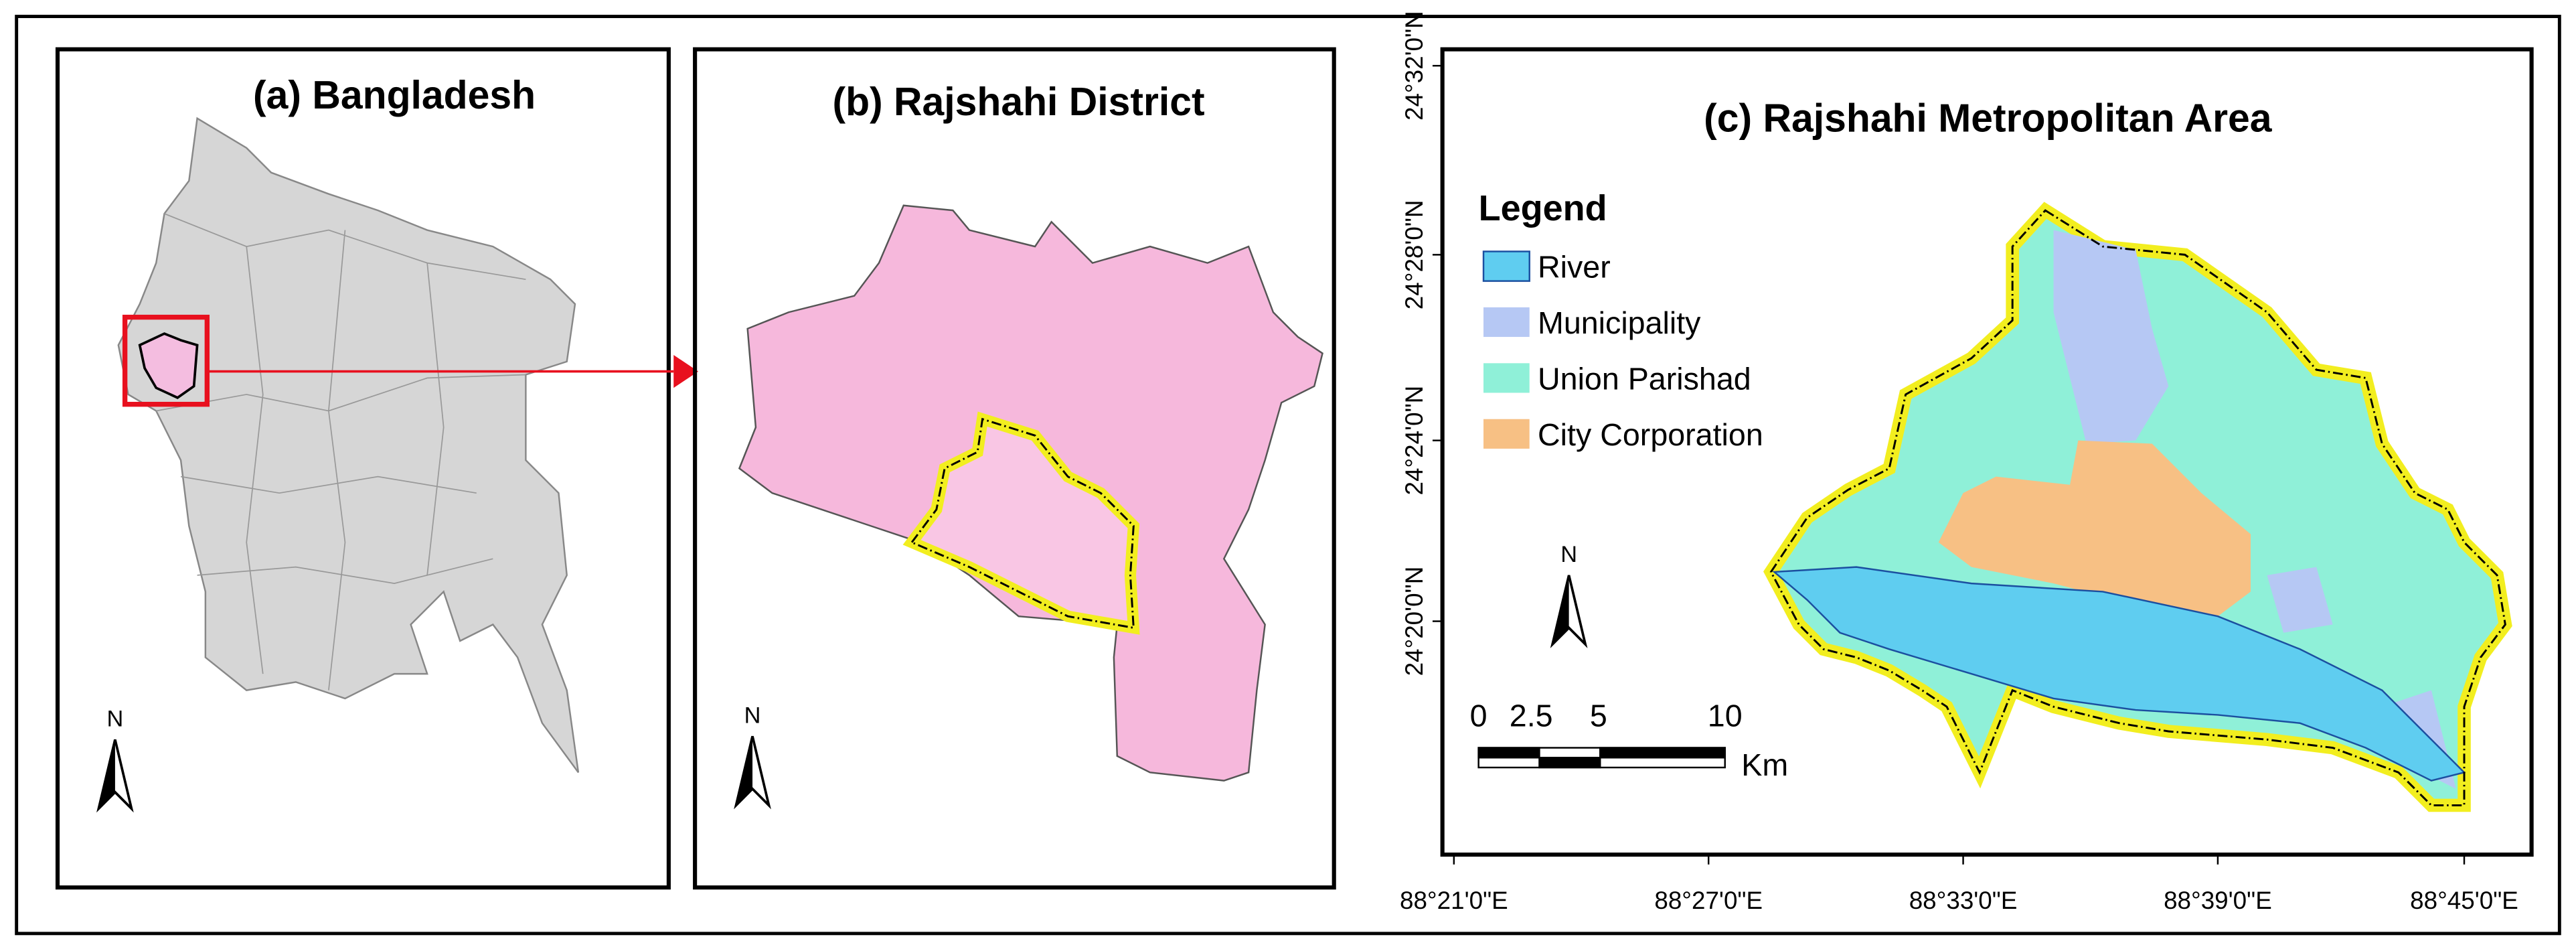 This screenshot has height=945, width=2576. What do you see at coordinates (1599, 716) in the screenshot?
I see `scale-label: 5` at bounding box center [1599, 716].